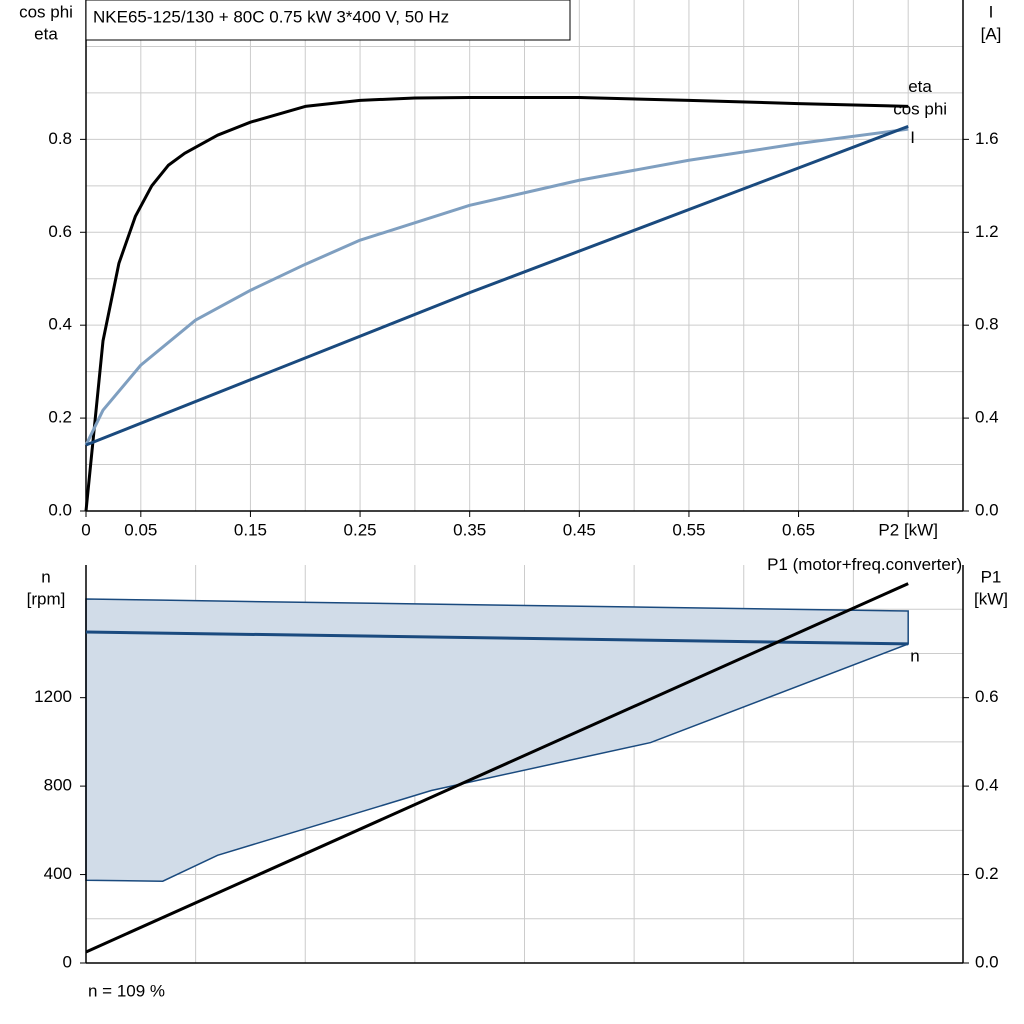 The width and height of the screenshot is (1024, 1024). I want to click on x-tick-label: P2 [kW], so click(908, 529).